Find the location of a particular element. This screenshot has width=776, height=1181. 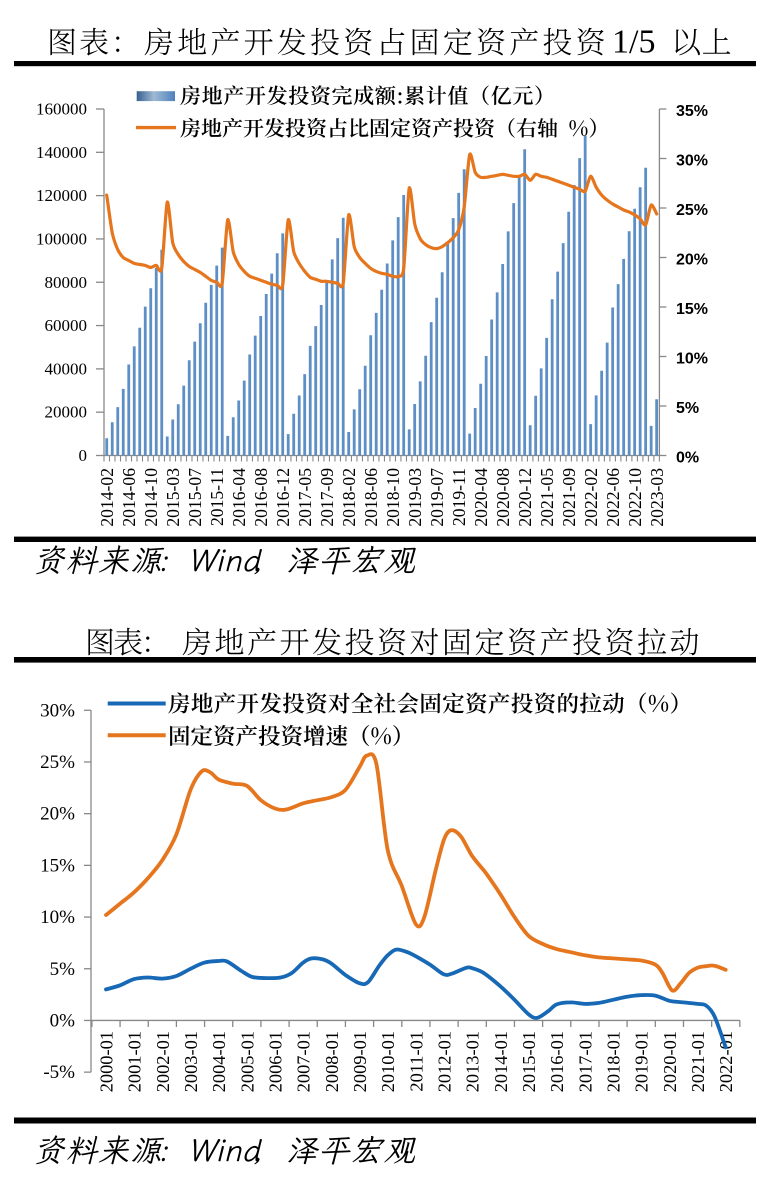

svg-text: 2004-01 is located at coordinates (219, 1061).